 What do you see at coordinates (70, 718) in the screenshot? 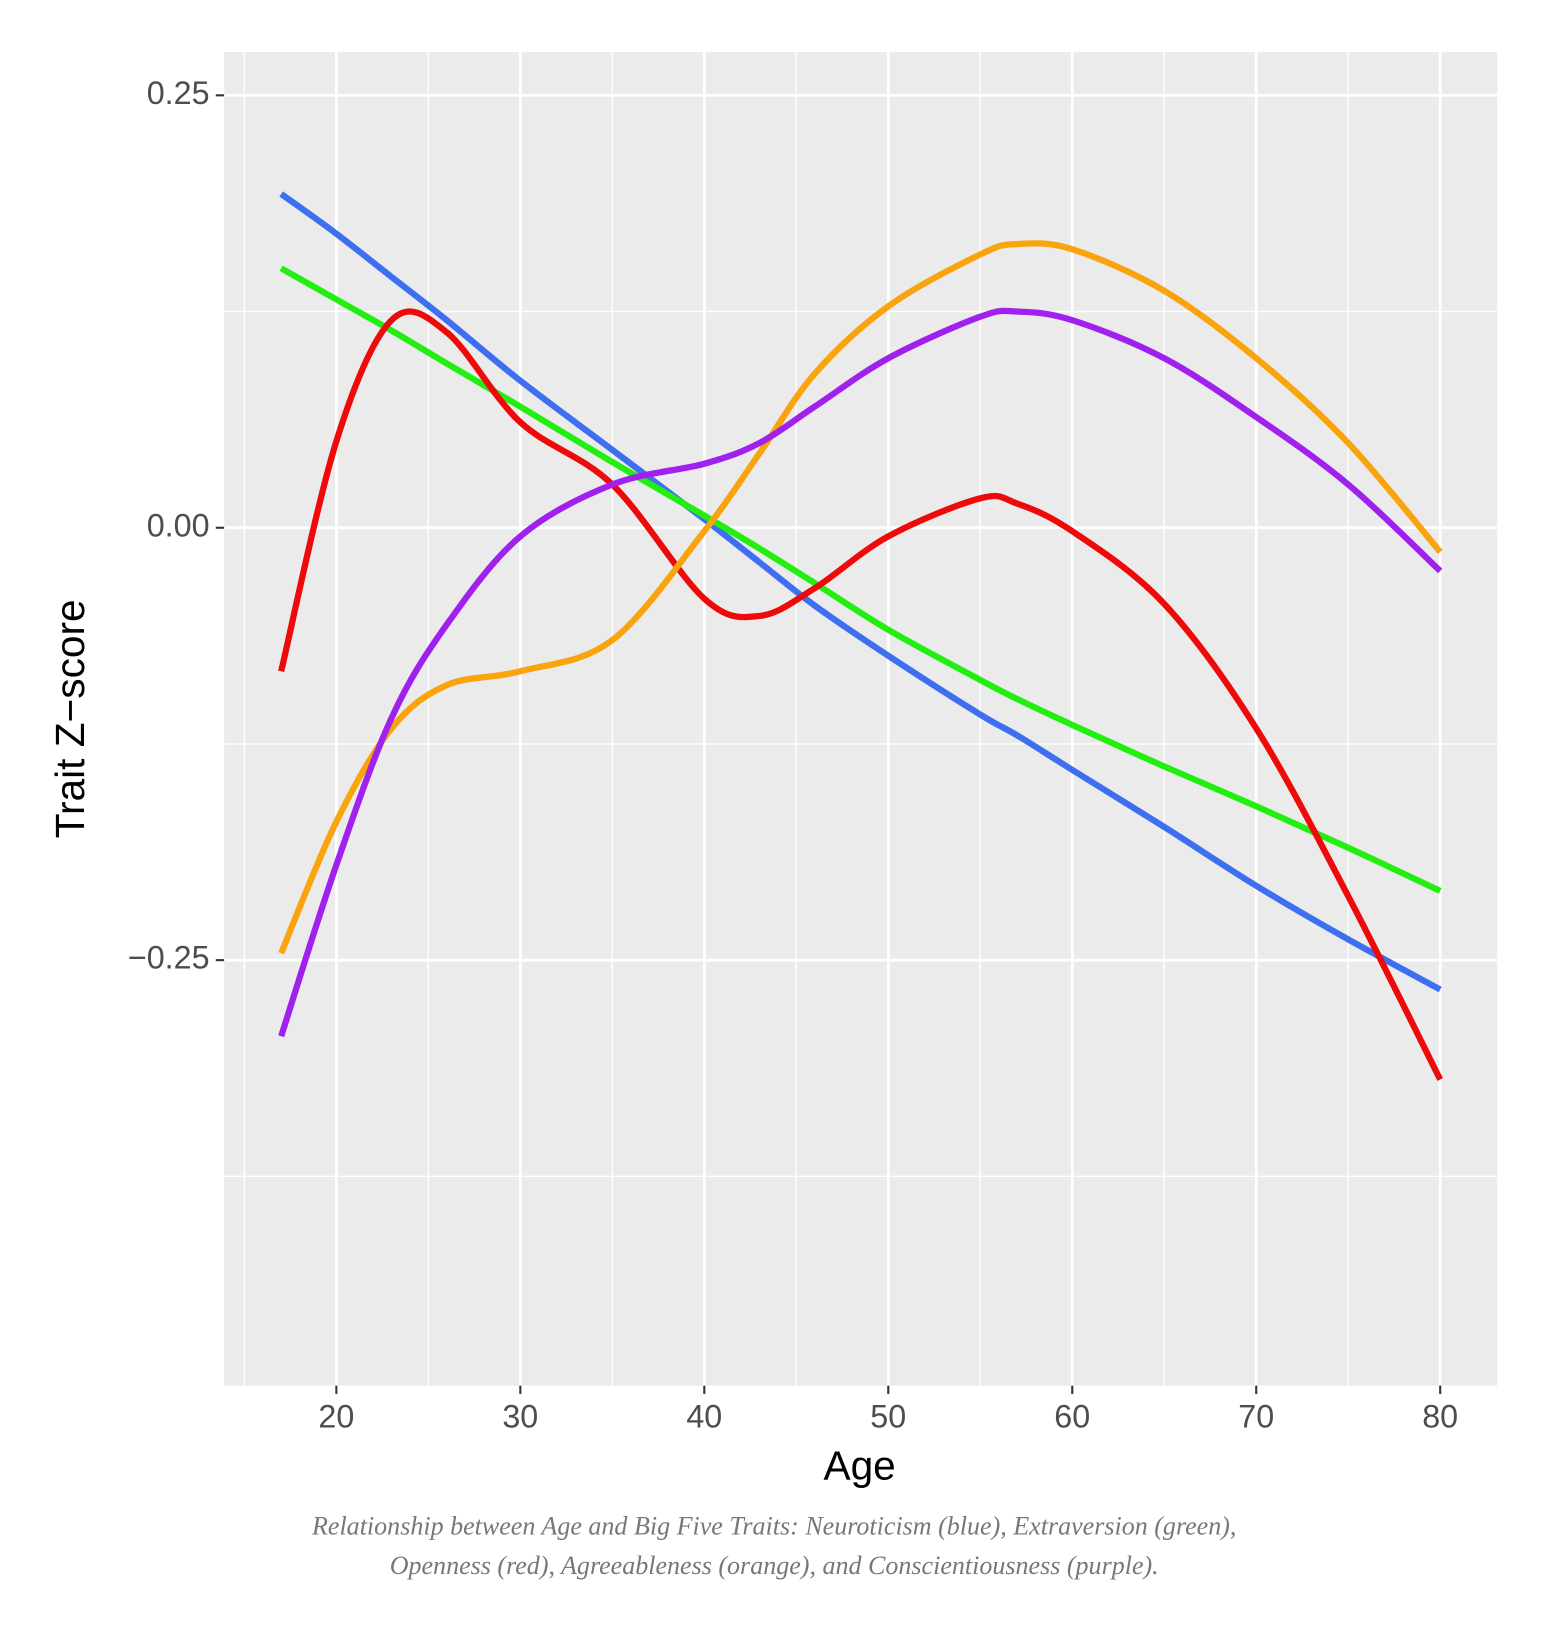
I see `y-axis-title: Trait Z−score` at bounding box center [70, 718].